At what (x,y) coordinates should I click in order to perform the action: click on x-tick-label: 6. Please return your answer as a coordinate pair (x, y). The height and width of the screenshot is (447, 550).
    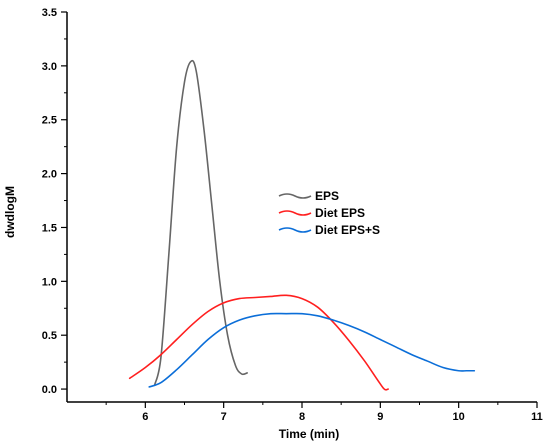
    Looking at the image, I should click on (145, 417).